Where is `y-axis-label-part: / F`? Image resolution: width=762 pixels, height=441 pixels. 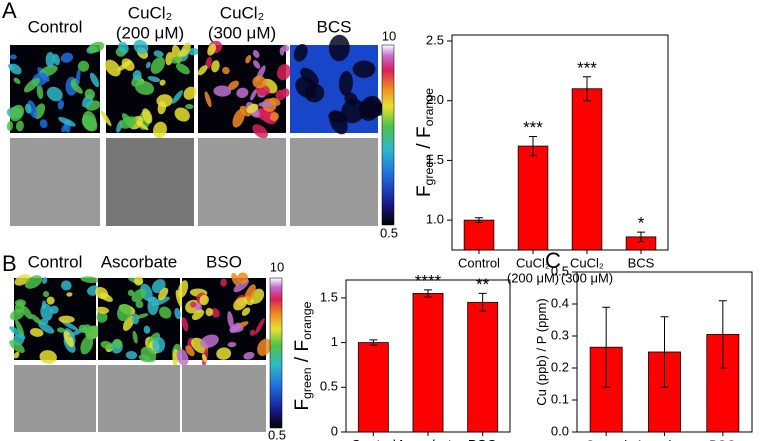
y-axis-label-part: / F is located at coordinates (302, 353).